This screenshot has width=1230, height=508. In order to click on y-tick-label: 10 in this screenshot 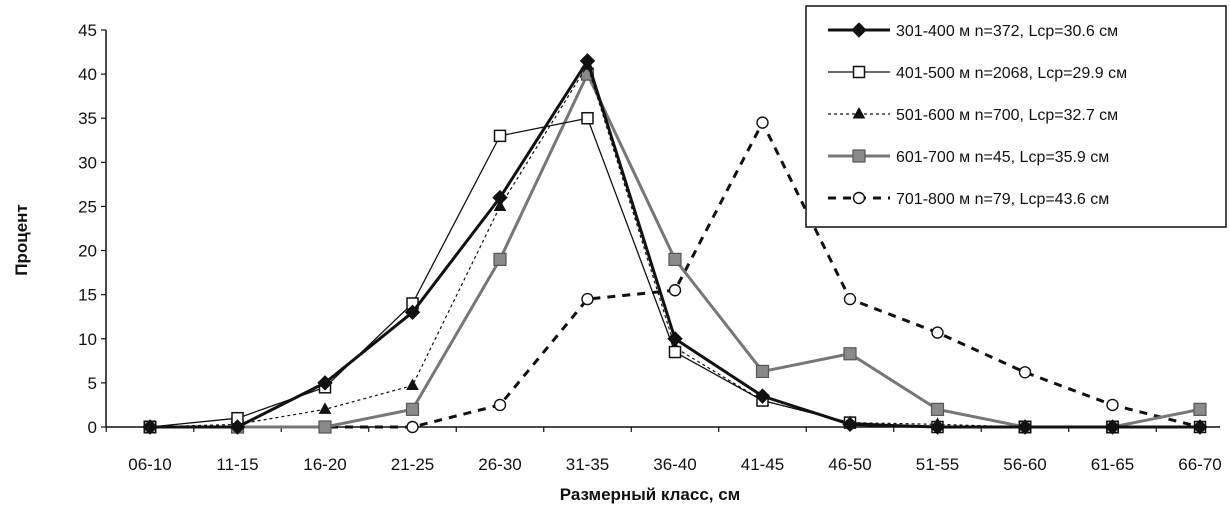, I will do `click(87, 339)`.